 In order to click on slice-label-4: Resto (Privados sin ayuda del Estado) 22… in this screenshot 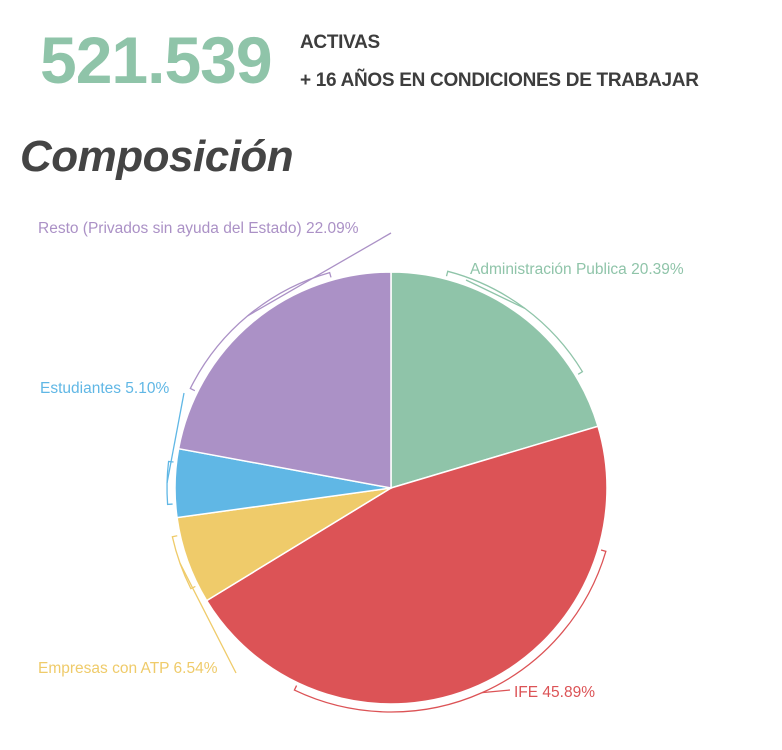, I will do `click(198, 228)`.